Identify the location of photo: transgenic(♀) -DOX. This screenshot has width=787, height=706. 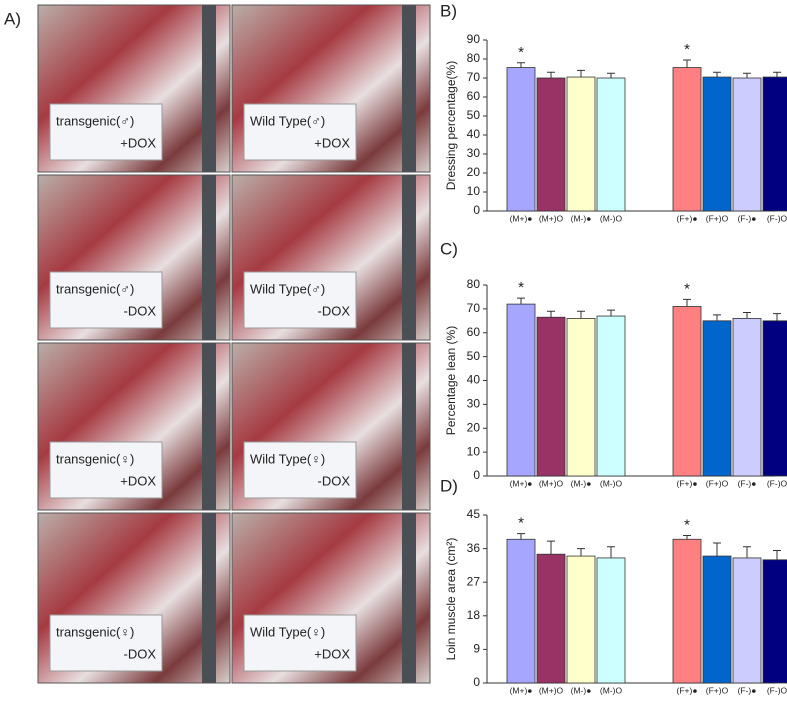
(134, 598).